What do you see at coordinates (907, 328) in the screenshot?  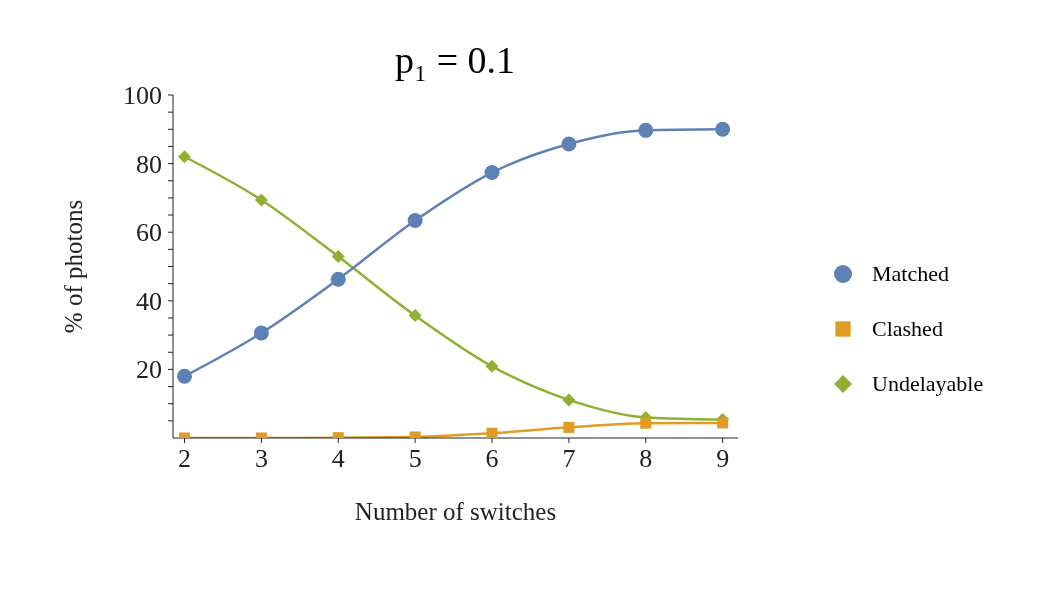 I see `legend-label: Clashed` at bounding box center [907, 328].